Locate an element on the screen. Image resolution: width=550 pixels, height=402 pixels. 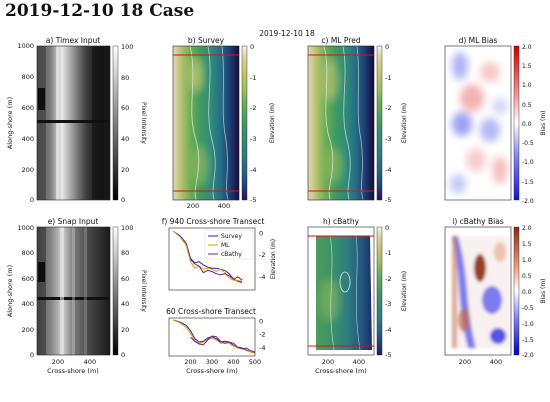
cbar-tick: -5 is located at coordinates (388, 355).